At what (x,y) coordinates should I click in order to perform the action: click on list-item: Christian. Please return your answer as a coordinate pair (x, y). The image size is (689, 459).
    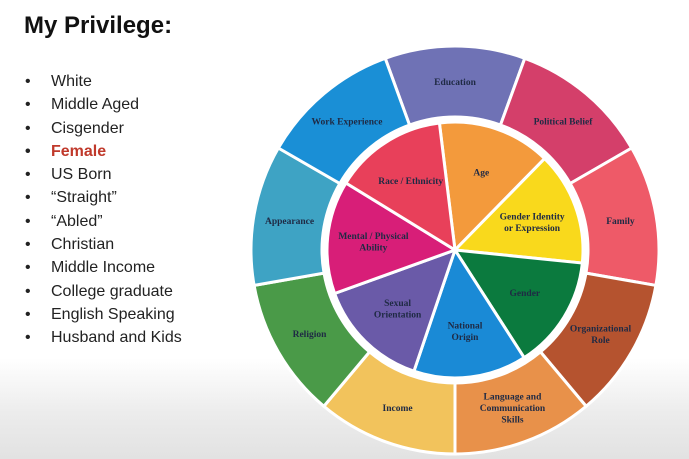
    Looking at the image, I should click on (103, 245).